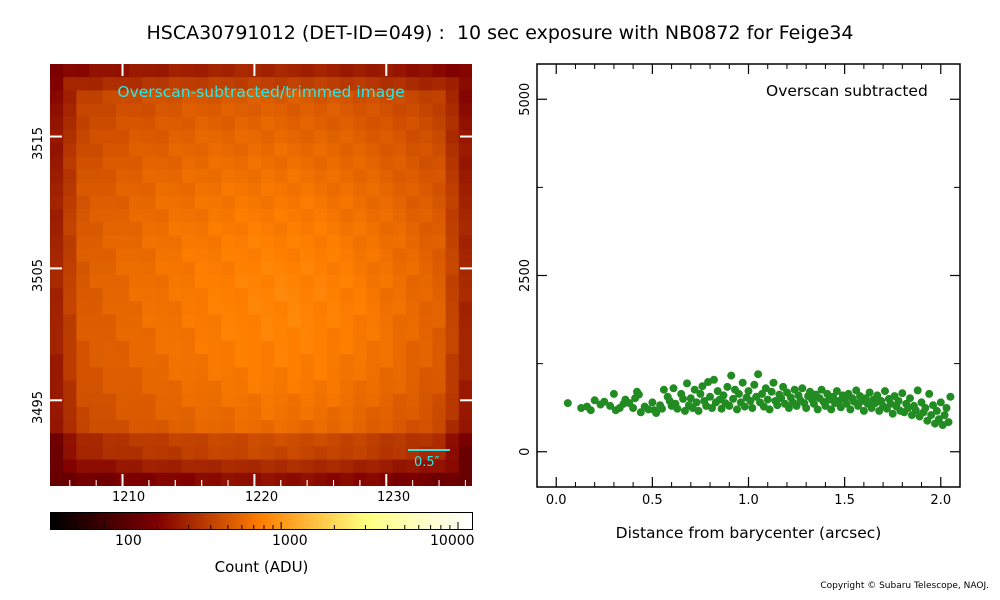 The image size is (1000, 600). I want to click on x-axis-label: Distance from barycenter (arcsec), so click(748, 533).